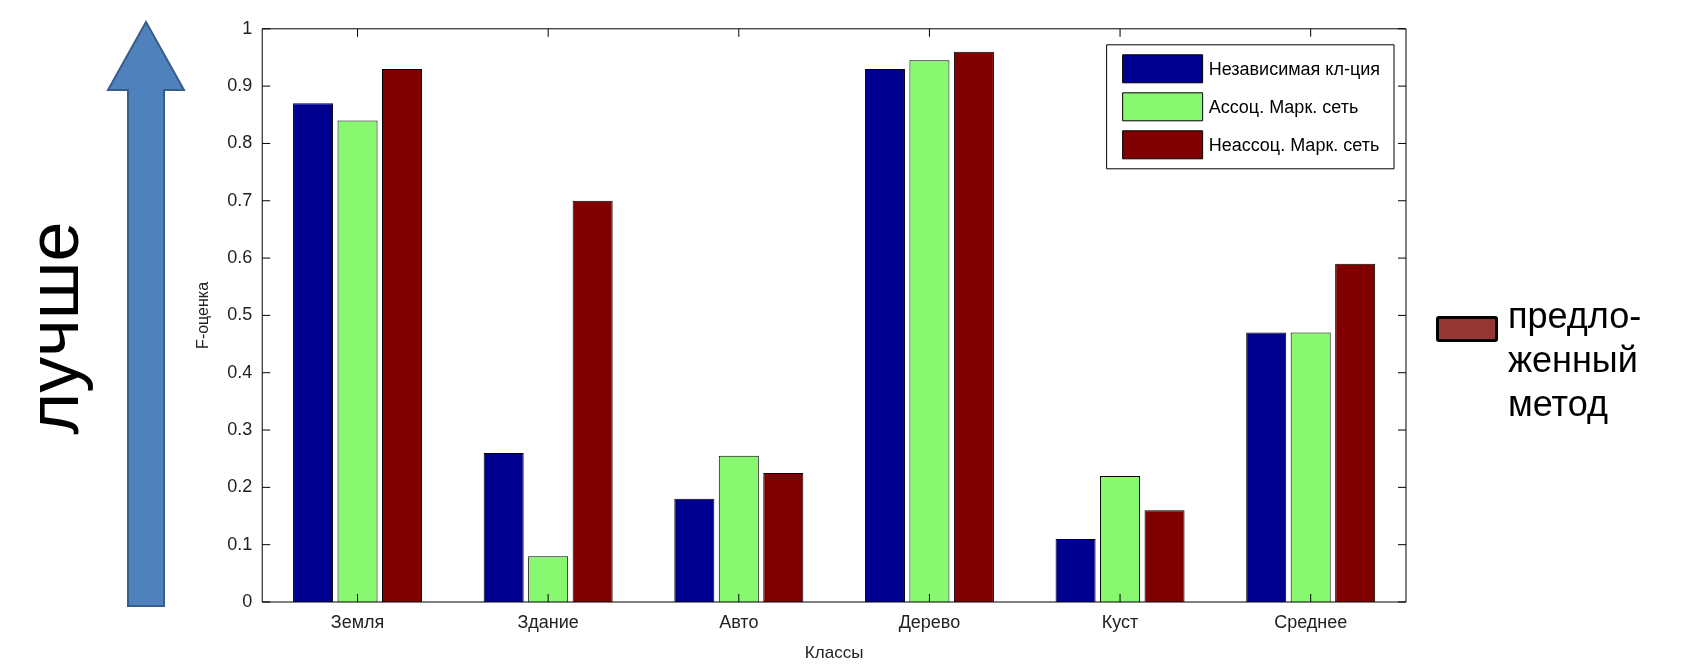 Image resolution: width=1706 pixels, height=672 pixels. I want to click on x-tick-label: Среднее, so click(1311, 621).